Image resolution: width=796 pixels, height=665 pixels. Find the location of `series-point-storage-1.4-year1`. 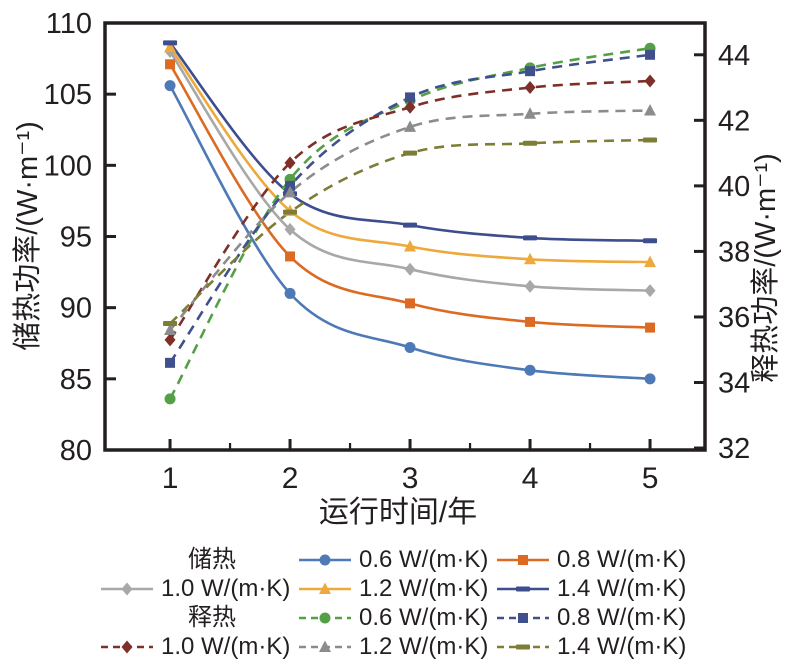

series-point-storage-1.4-year1 is located at coordinates (170, 43).